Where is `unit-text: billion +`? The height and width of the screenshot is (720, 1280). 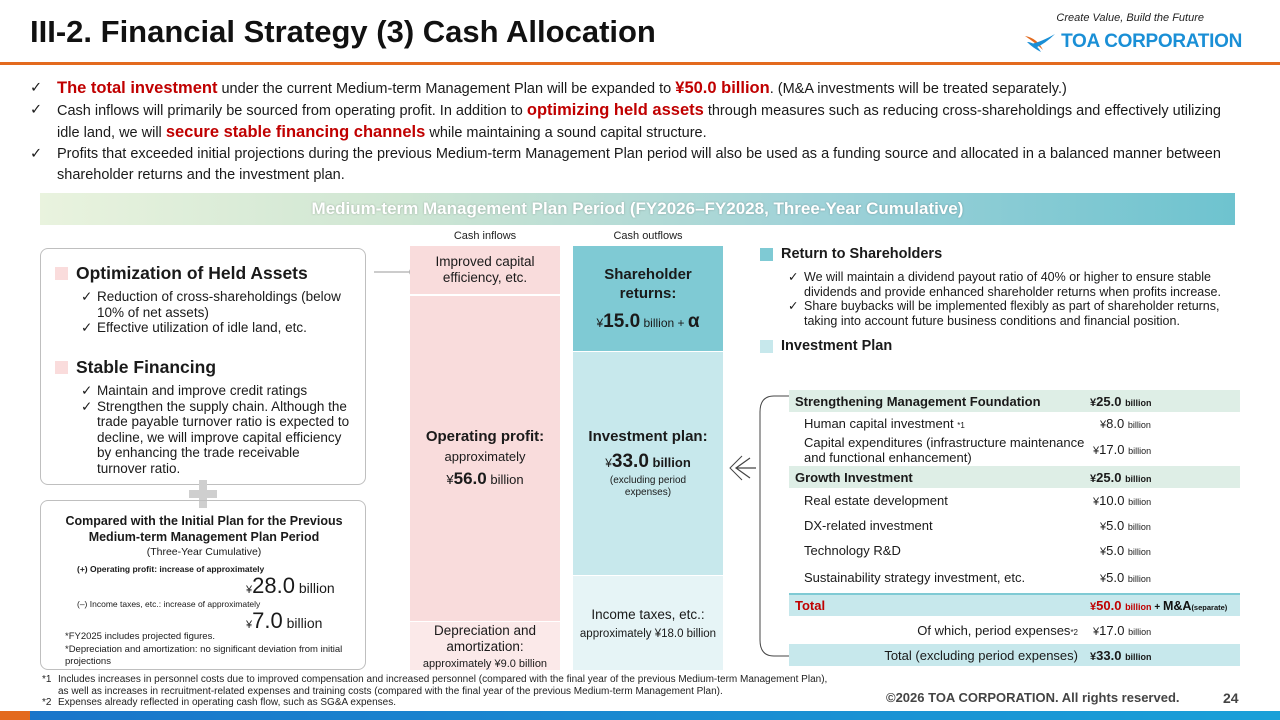 unit-text: billion + is located at coordinates (664, 322).